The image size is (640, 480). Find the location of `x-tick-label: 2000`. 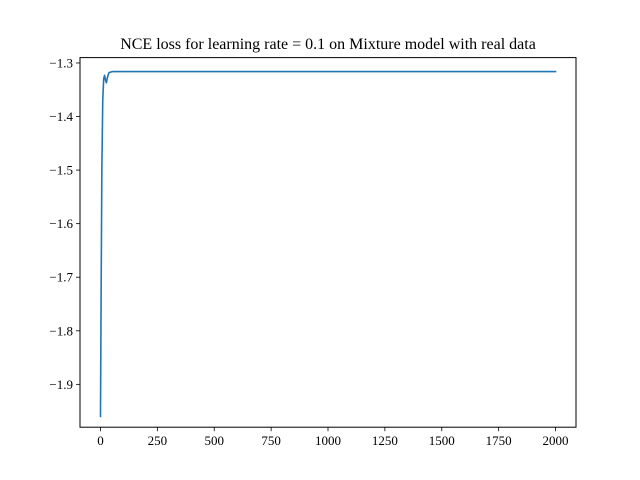

x-tick-label: 2000 is located at coordinates (556, 440).